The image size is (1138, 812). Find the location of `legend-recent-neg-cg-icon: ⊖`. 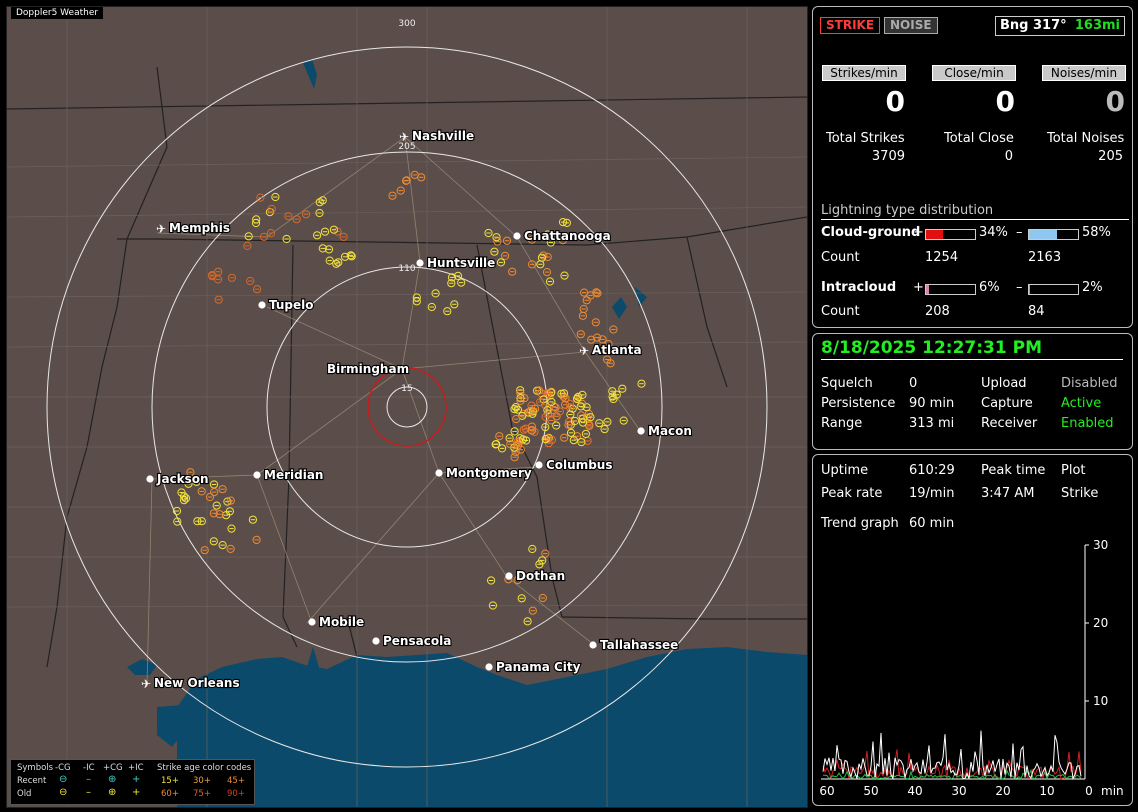

legend-recent-neg-cg-icon: ⊖ is located at coordinates (63, 779).